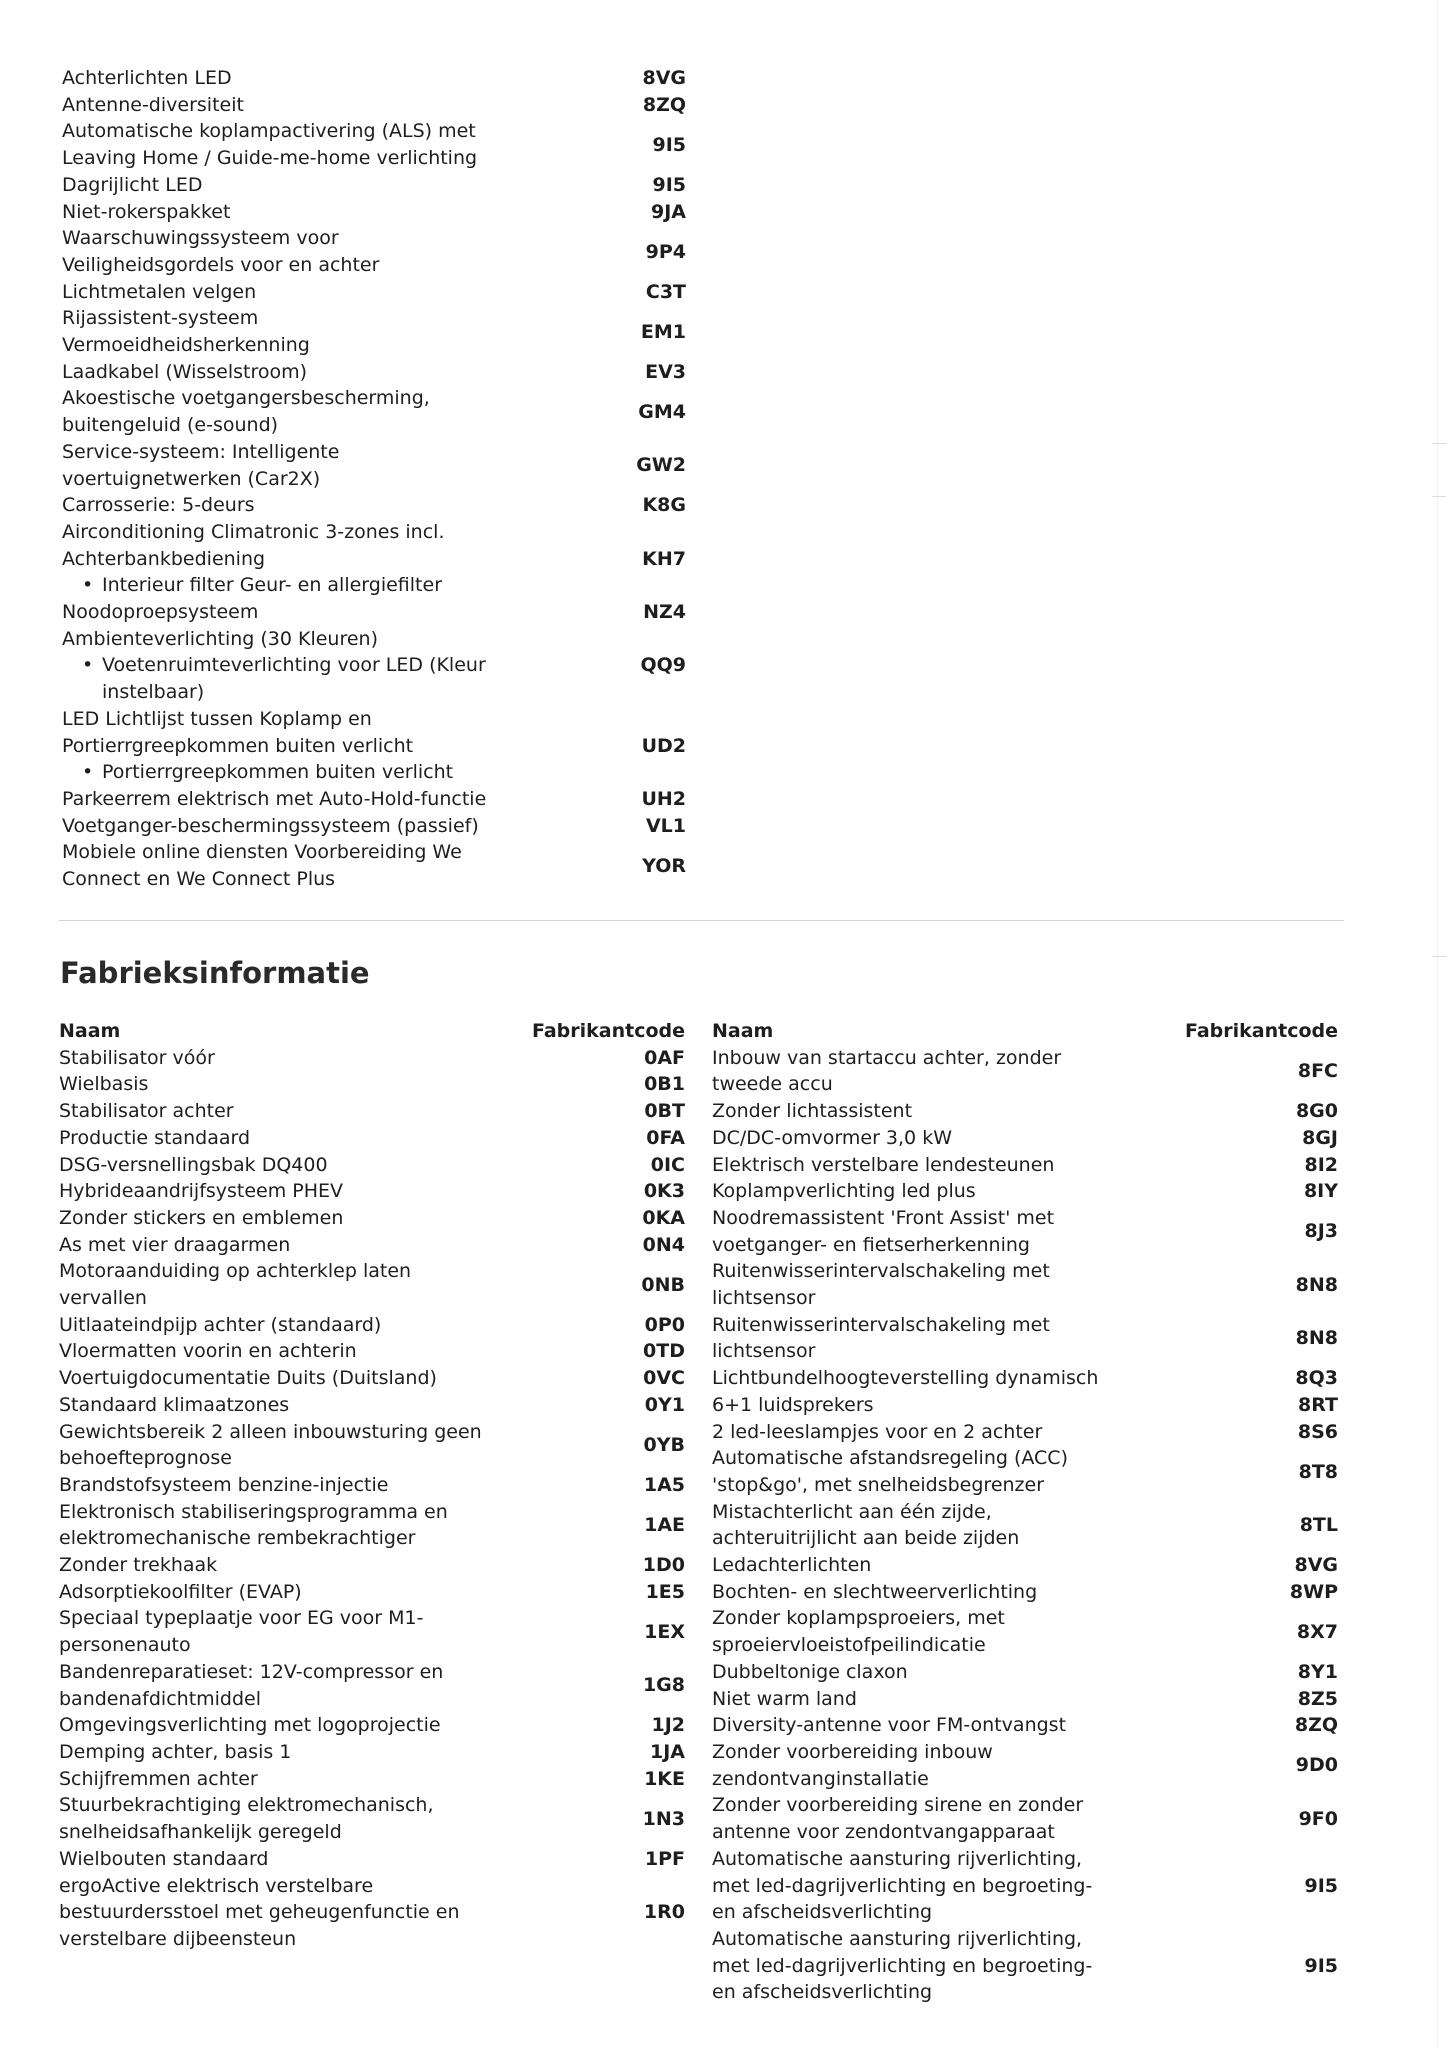  What do you see at coordinates (1318, 1471) in the screenshot?
I see `item-code: 8T8` at bounding box center [1318, 1471].